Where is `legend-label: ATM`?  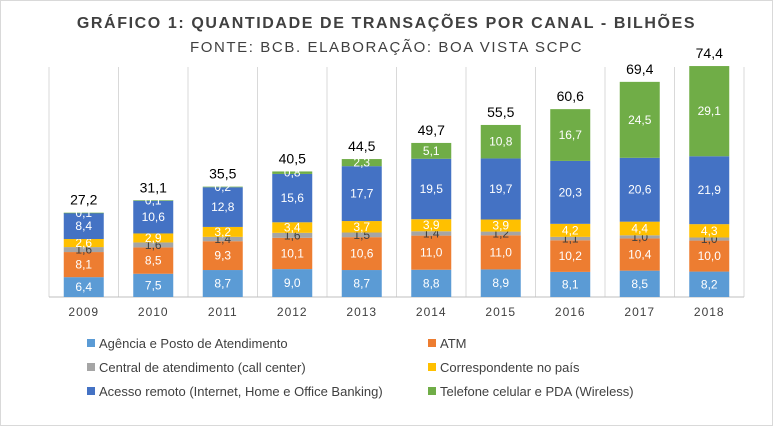 legend-label: ATM is located at coordinates (453, 343).